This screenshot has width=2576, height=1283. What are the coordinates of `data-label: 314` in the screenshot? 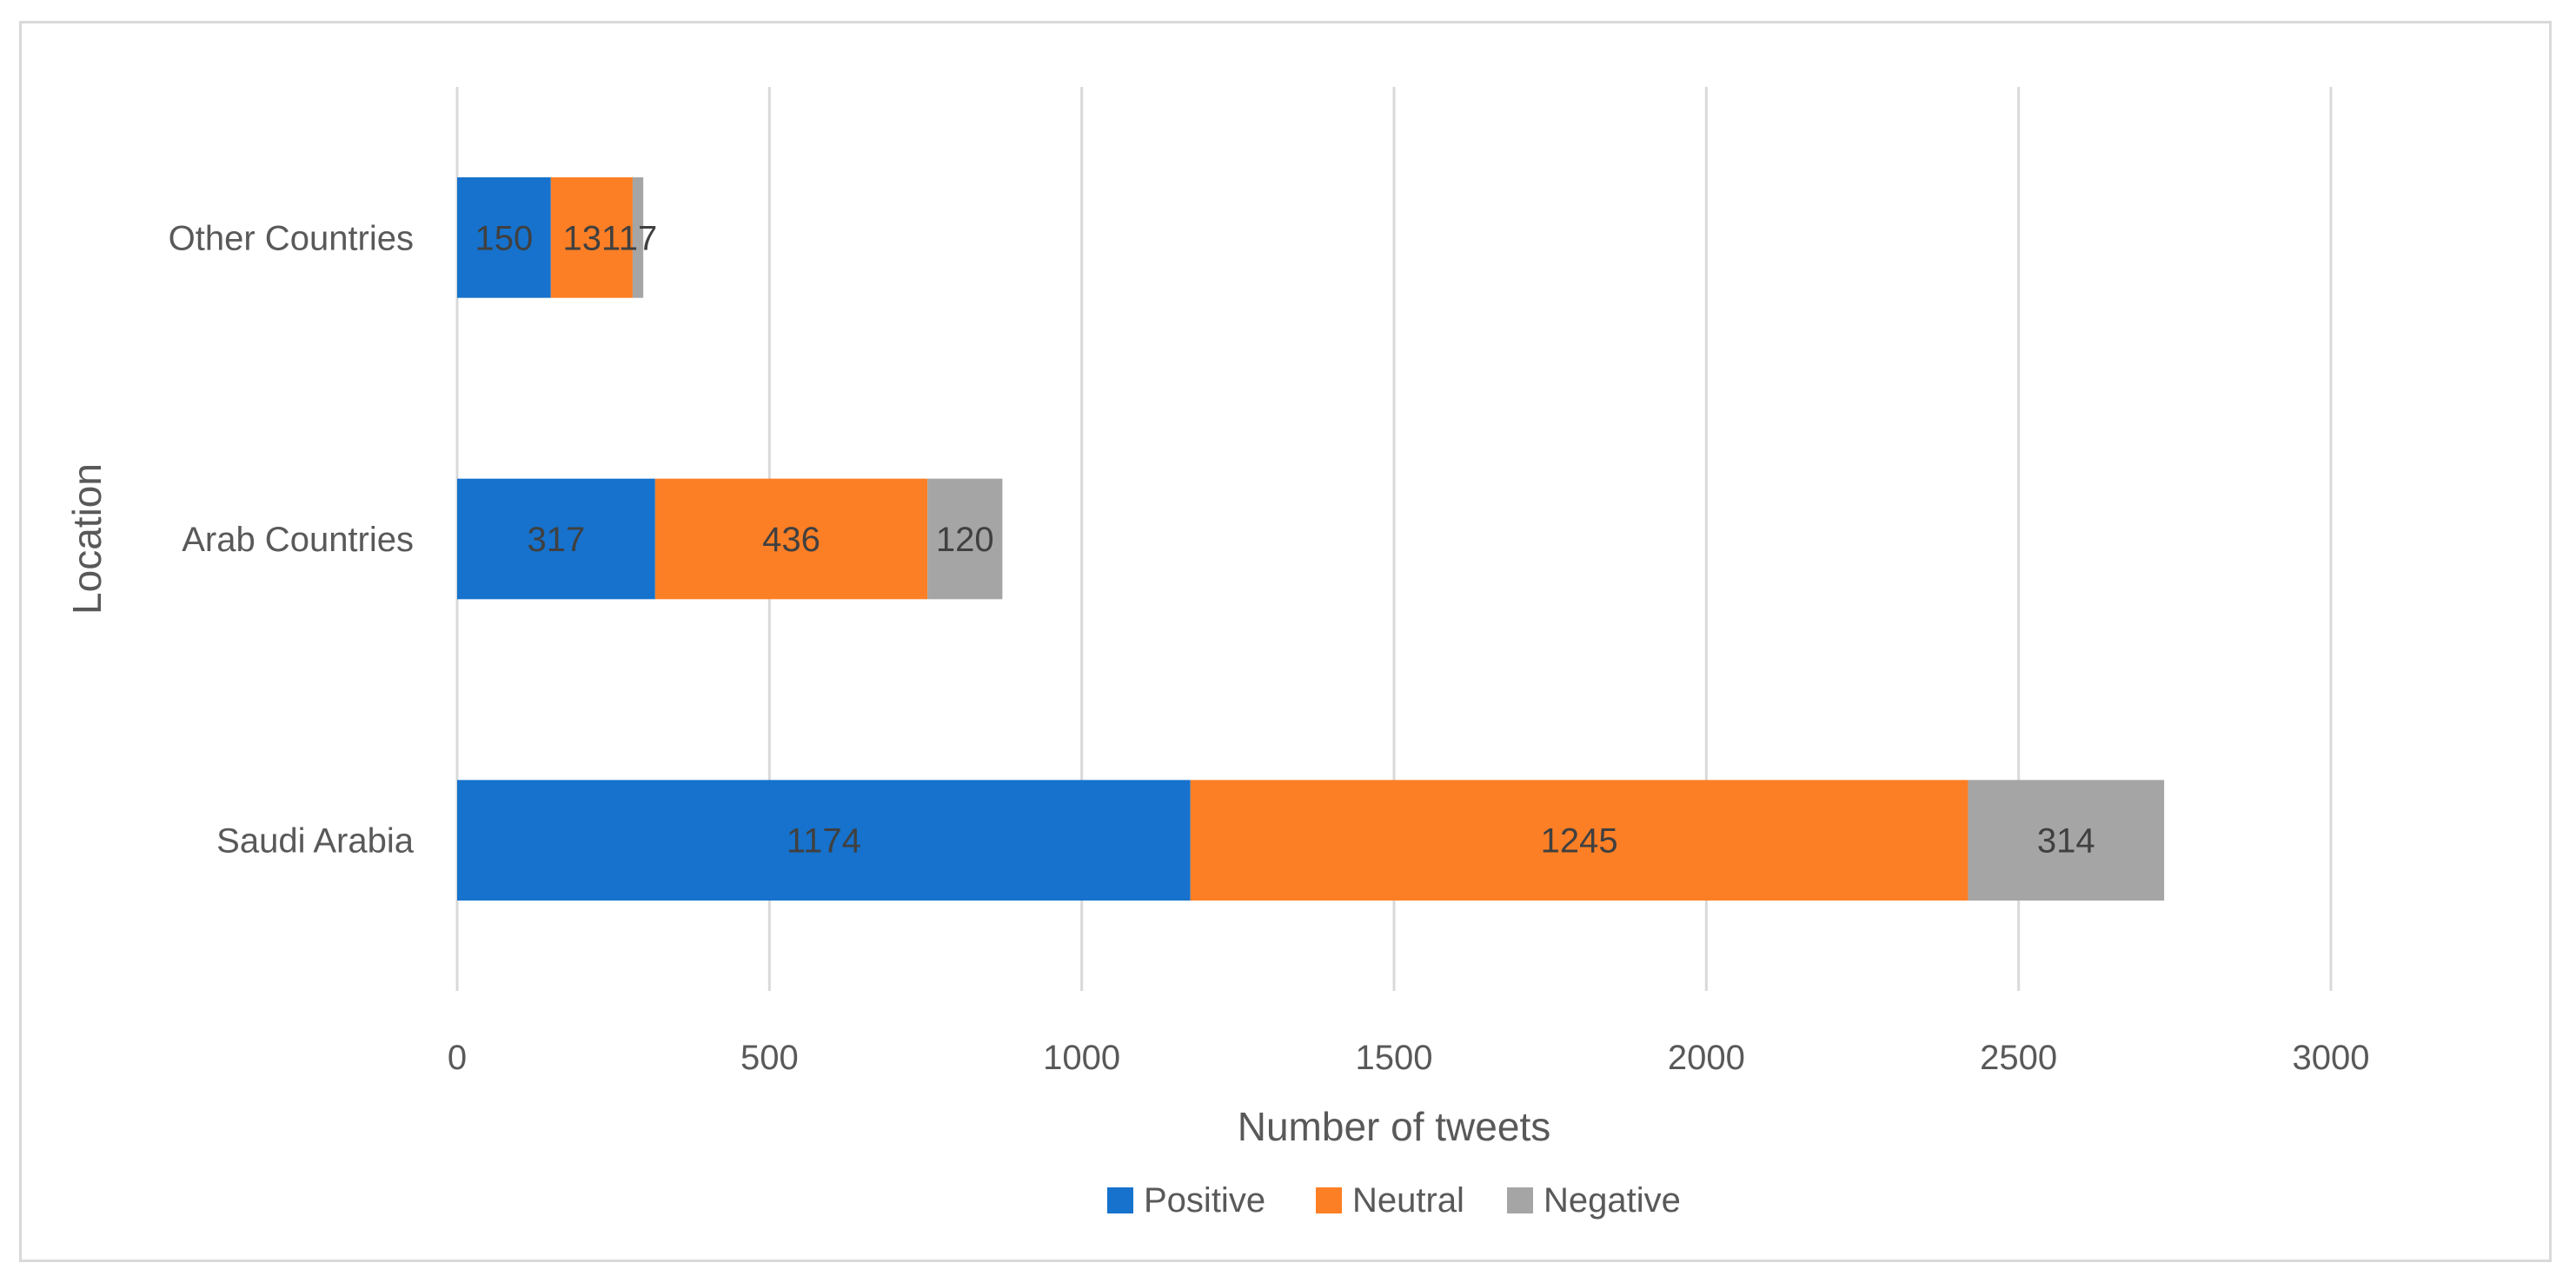 It's located at (2066, 841).